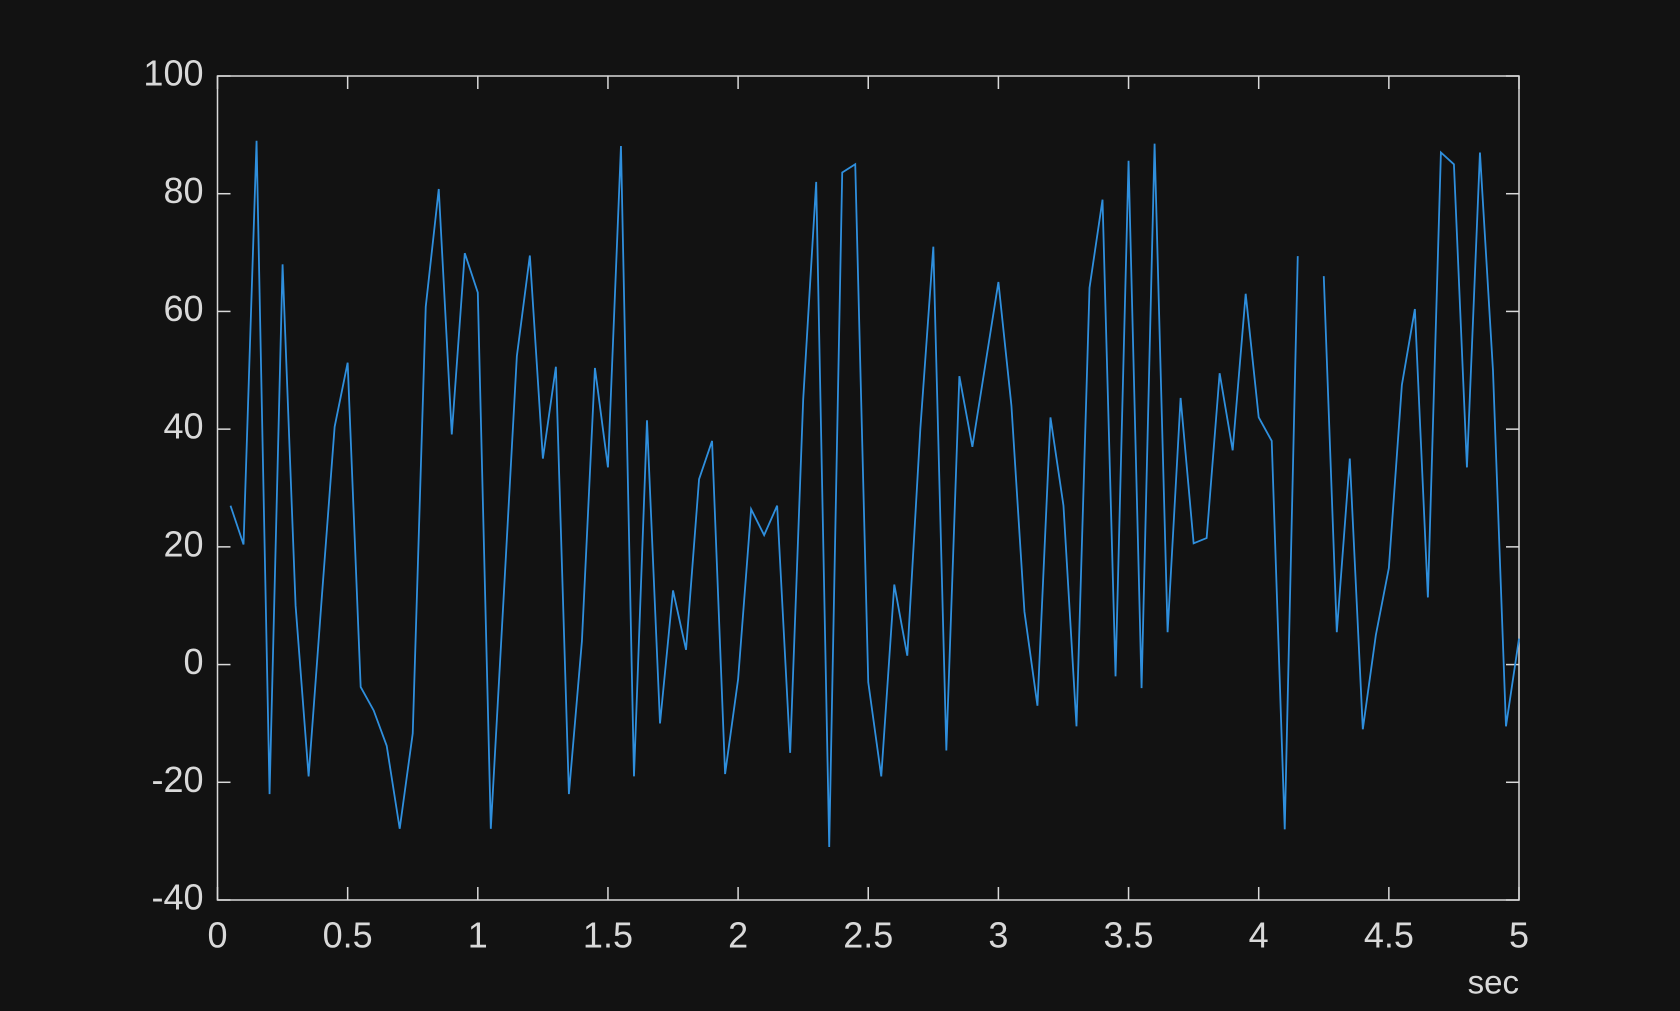 Image resolution: width=1680 pixels, height=1011 pixels. I want to click on x-tick-label: 3, so click(998, 935).